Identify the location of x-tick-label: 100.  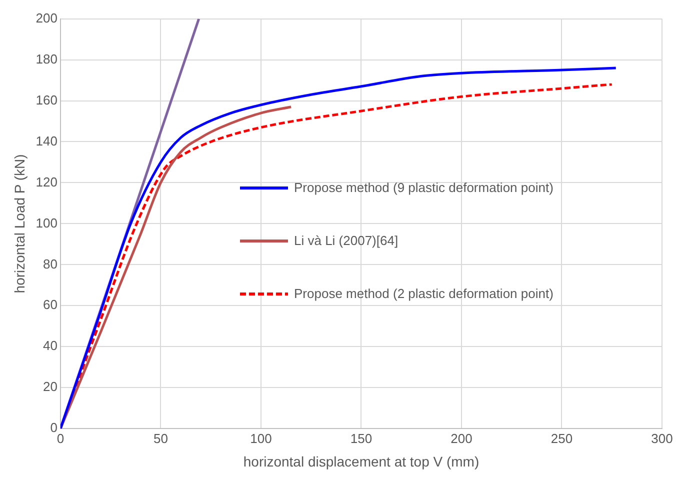
(261, 438).